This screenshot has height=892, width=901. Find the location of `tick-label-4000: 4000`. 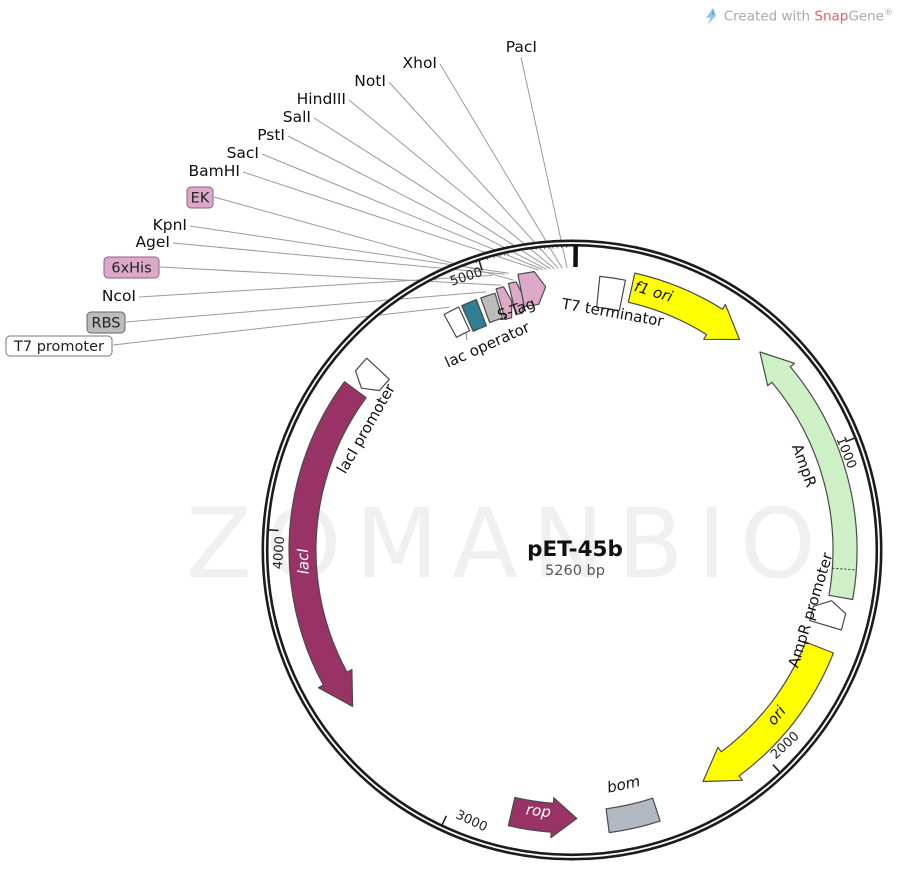

tick-label-4000: 4000 is located at coordinates (279, 553).